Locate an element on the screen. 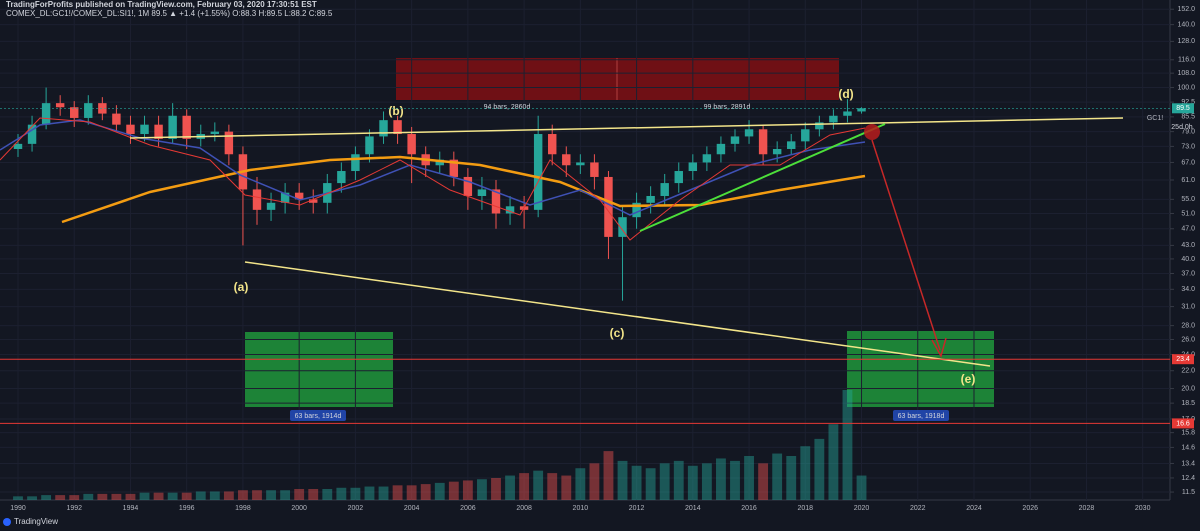 The image size is (1200, 531). countdown: 25d 0h is located at coordinates (1182, 127).